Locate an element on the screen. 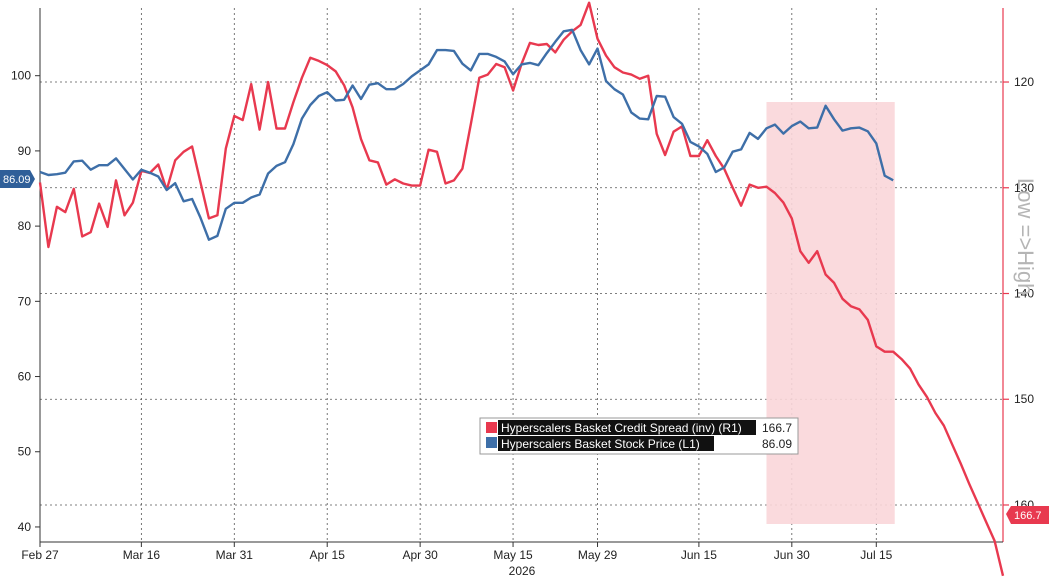 Image resolution: width=1049 pixels, height=578 pixels. y-left-tick-label: 90 is located at coordinates (25, 151).